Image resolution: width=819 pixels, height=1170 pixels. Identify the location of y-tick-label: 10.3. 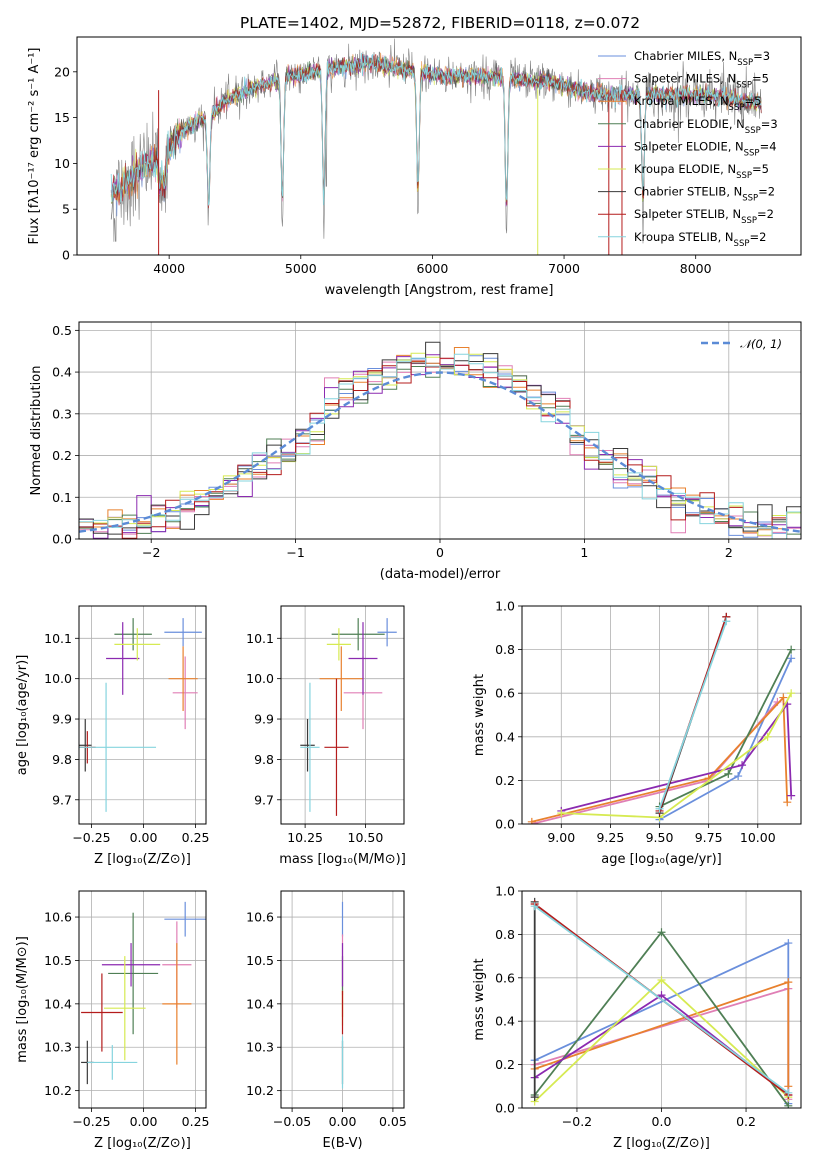
(58, 1047).